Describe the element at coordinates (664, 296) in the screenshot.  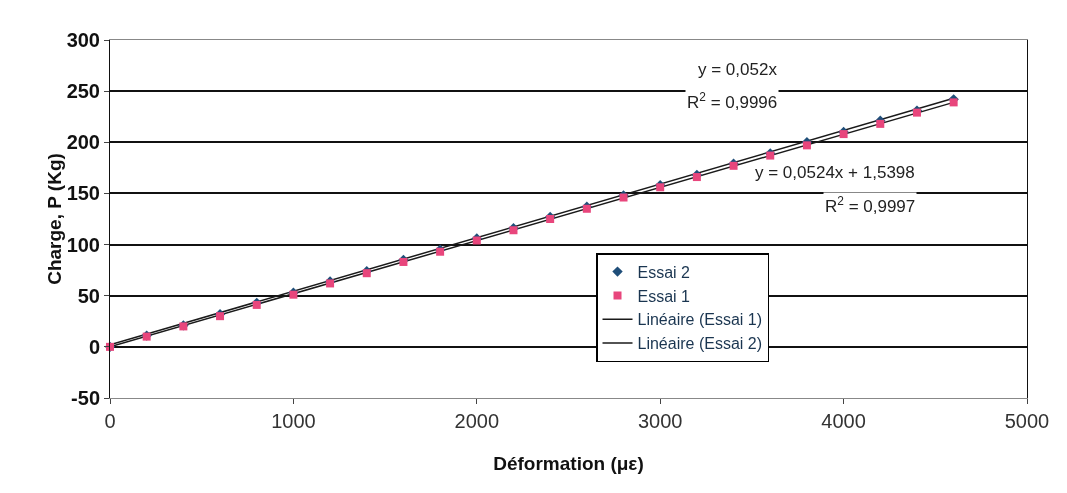
I see `legend-label: Essai 1` at that location.